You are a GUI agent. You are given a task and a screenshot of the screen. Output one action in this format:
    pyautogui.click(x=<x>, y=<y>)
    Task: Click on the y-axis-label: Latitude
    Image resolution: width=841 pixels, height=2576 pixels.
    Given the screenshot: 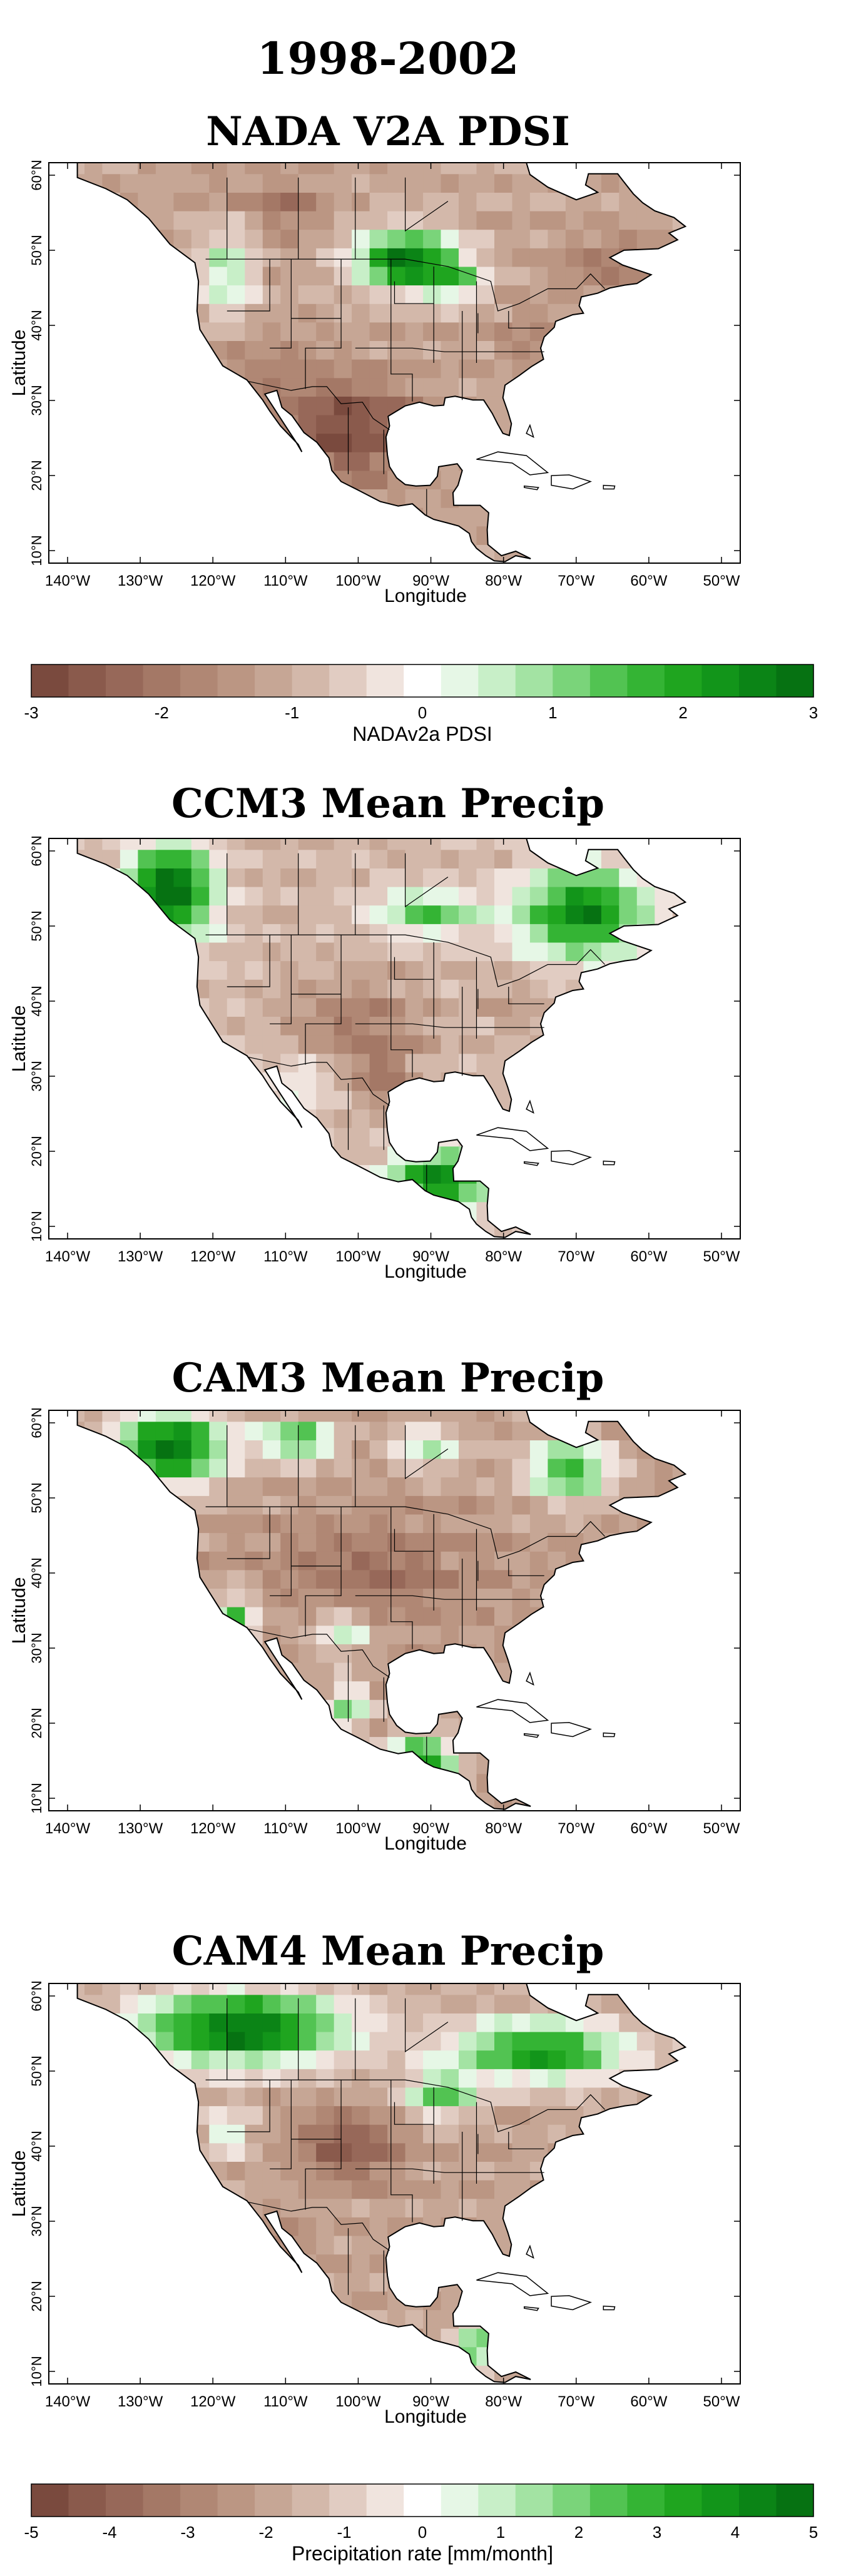 What is the action you would take?
    pyautogui.click(x=19, y=363)
    